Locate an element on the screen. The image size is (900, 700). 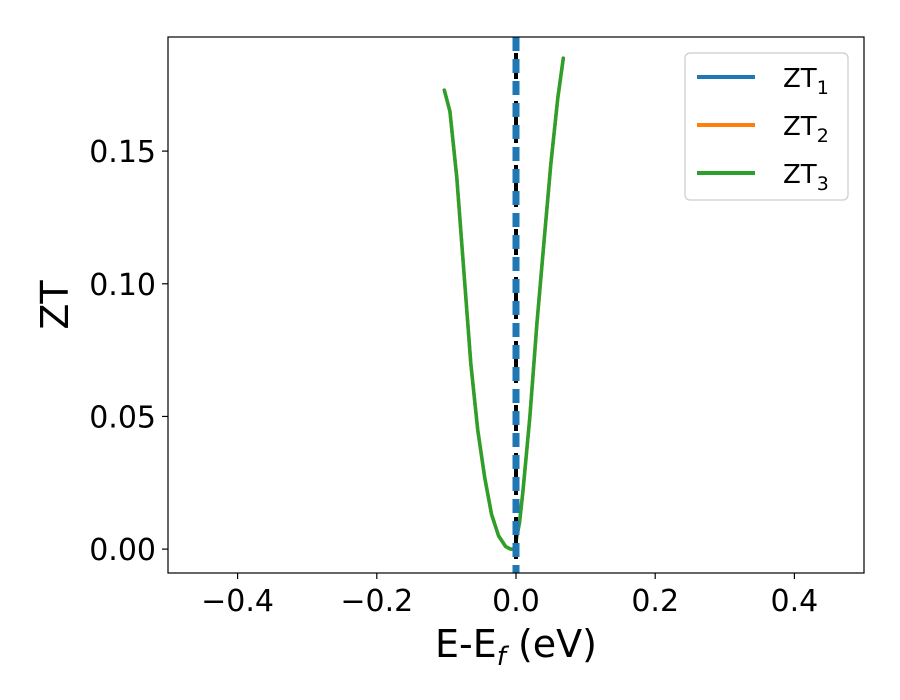
series-line-zt2 is located at coordinates (504, 303).